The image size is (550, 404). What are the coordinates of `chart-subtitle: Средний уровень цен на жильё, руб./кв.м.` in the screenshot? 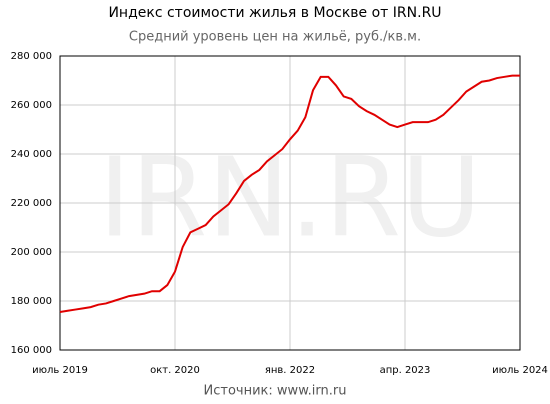 It's located at (275, 37).